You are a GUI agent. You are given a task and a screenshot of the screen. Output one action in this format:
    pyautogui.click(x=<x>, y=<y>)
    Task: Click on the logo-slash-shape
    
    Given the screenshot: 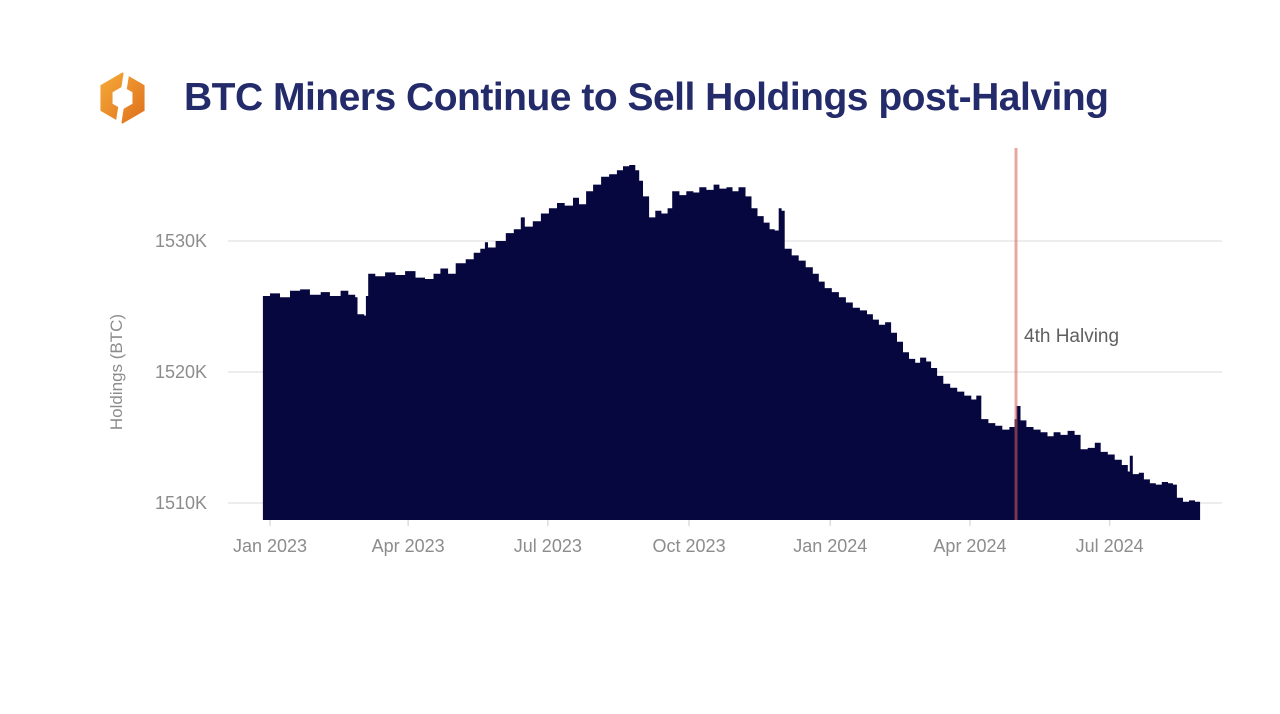 What is the action you would take?
    pyautogui.click(x=122, y=98)
    